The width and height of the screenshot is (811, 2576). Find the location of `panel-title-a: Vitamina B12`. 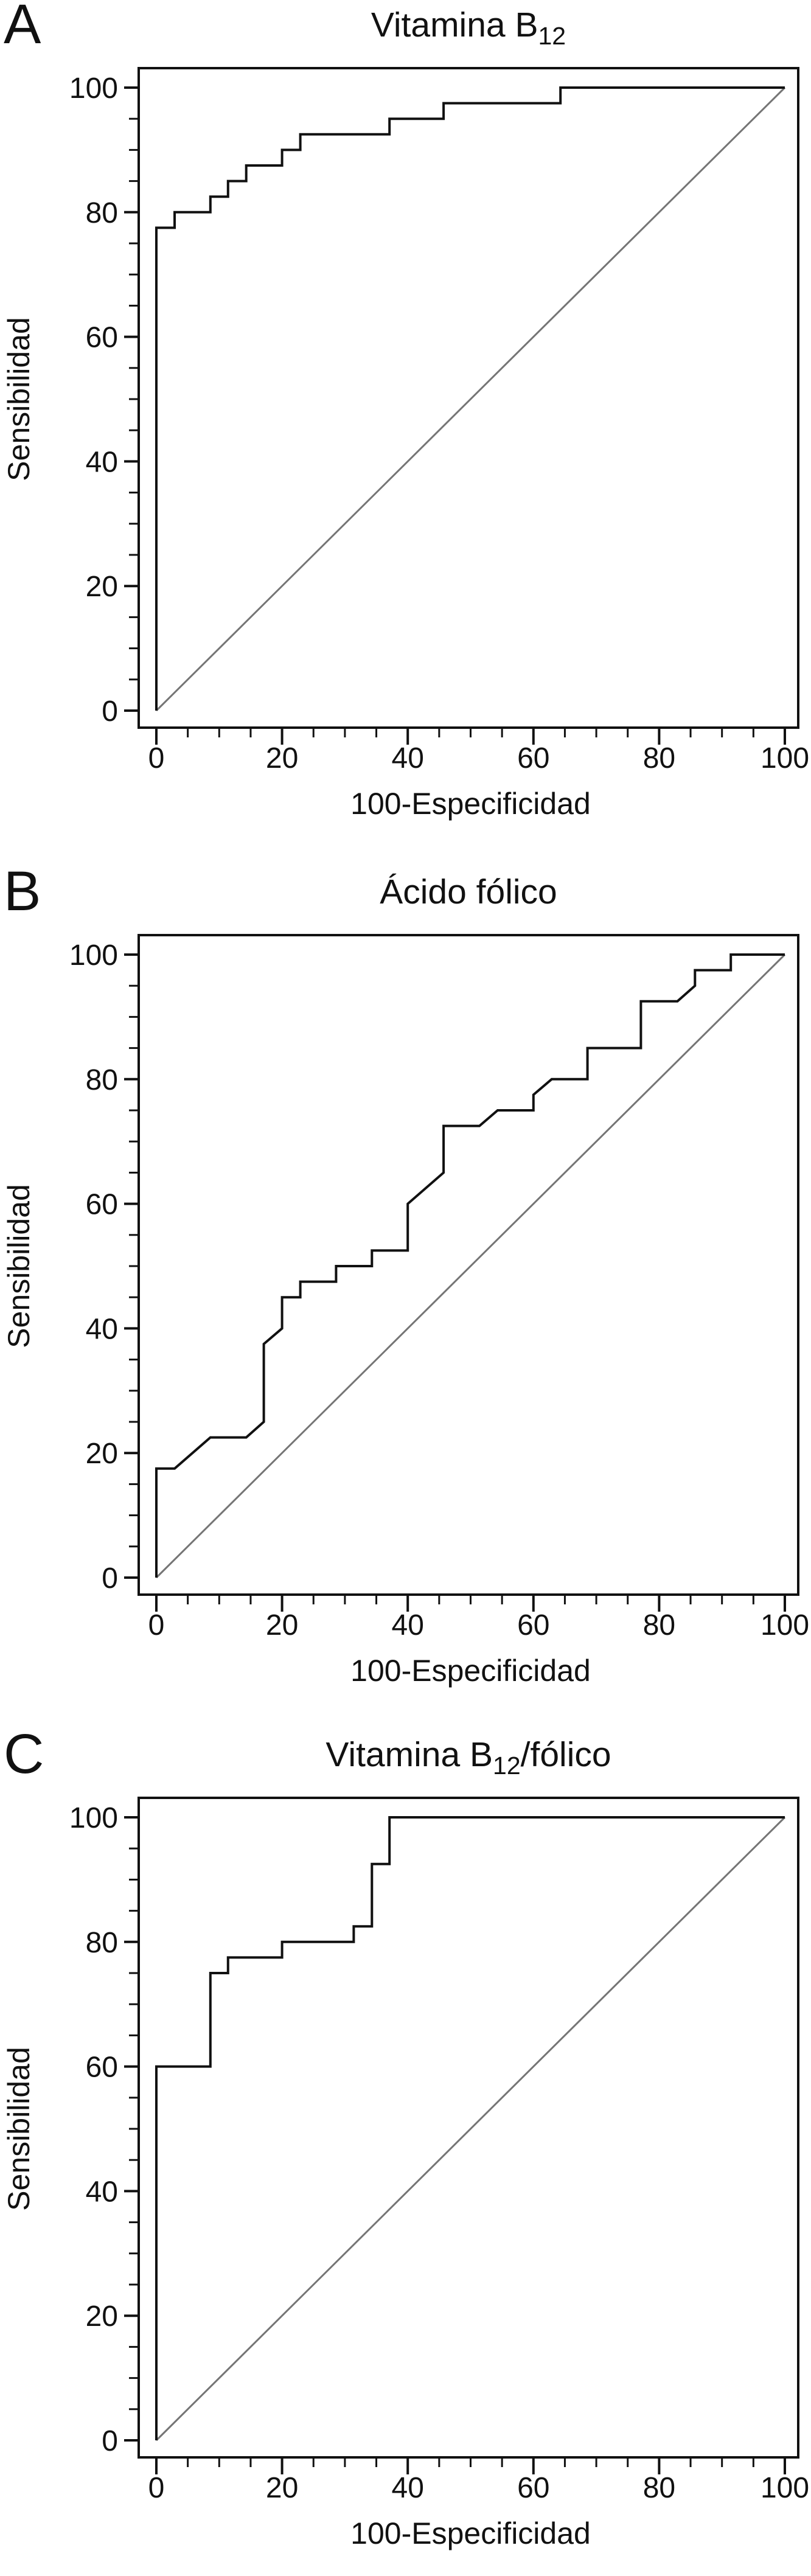

panel-title-a: Vitamina B12 is located at coordinates (469, 27).